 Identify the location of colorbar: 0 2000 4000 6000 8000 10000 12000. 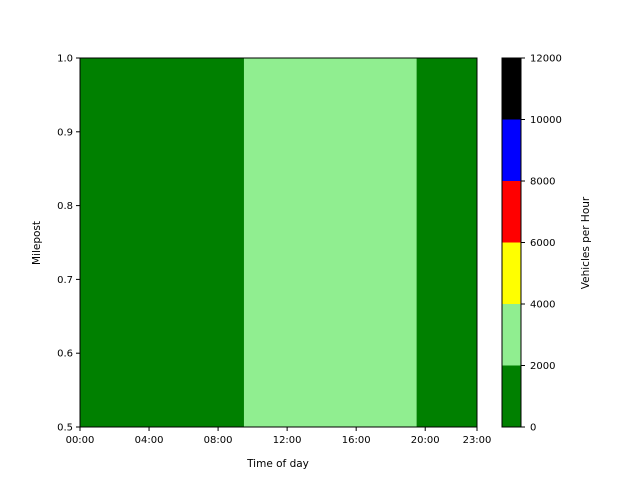
(531, 244).